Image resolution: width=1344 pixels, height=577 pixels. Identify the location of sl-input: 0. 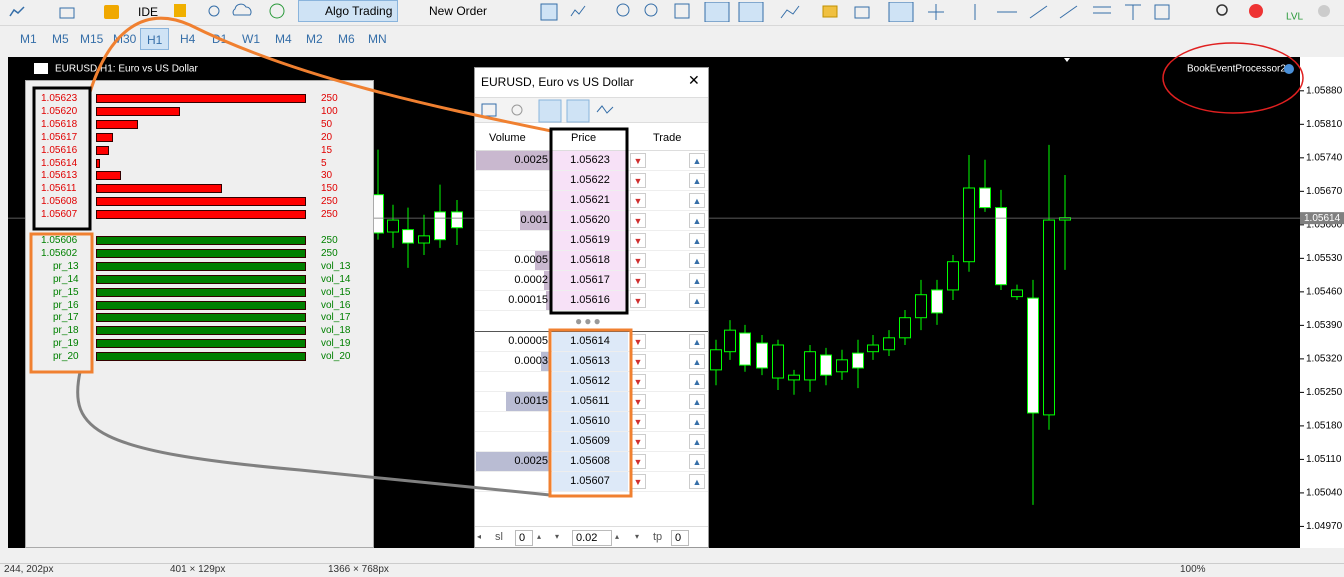
(524, 538).